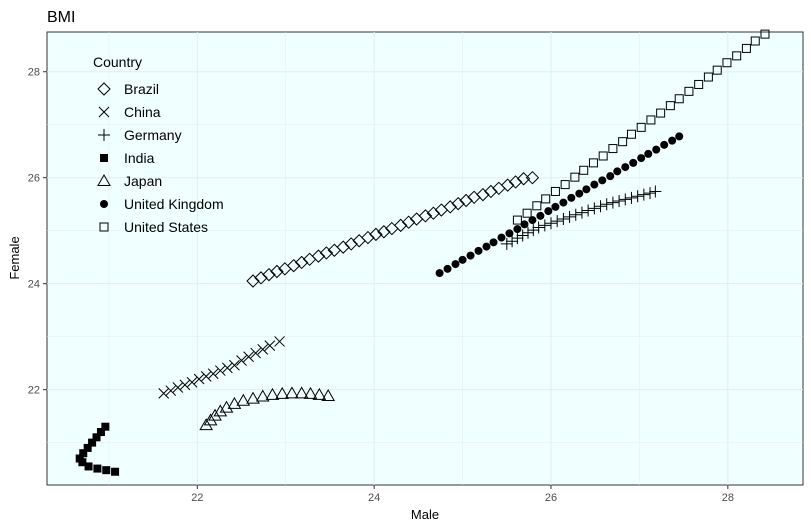 This screenshot has width=811, height=529. Describe the element at coordinates (393, 229) in the screenshot. I see `series-brazil` at that location.